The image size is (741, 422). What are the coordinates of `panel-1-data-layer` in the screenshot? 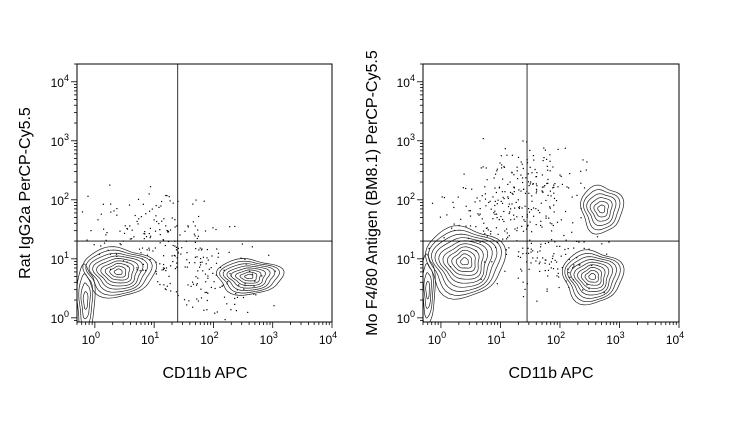 It's located at (524, 230).